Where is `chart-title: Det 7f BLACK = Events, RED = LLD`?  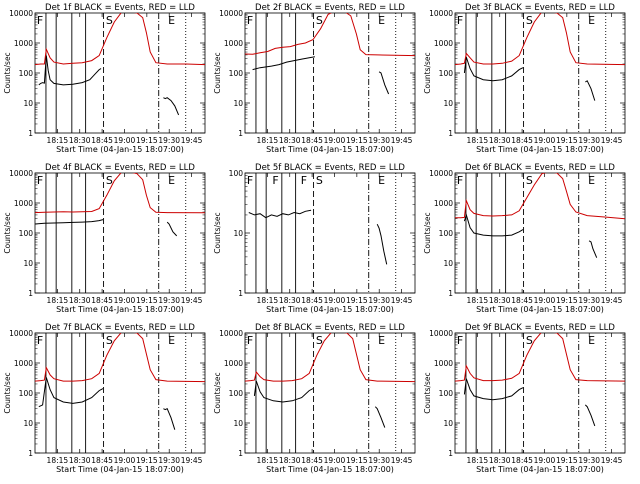
chart-title: Det 7f BLACK = Events, RED = LLD is located at coordinates (120, 328).